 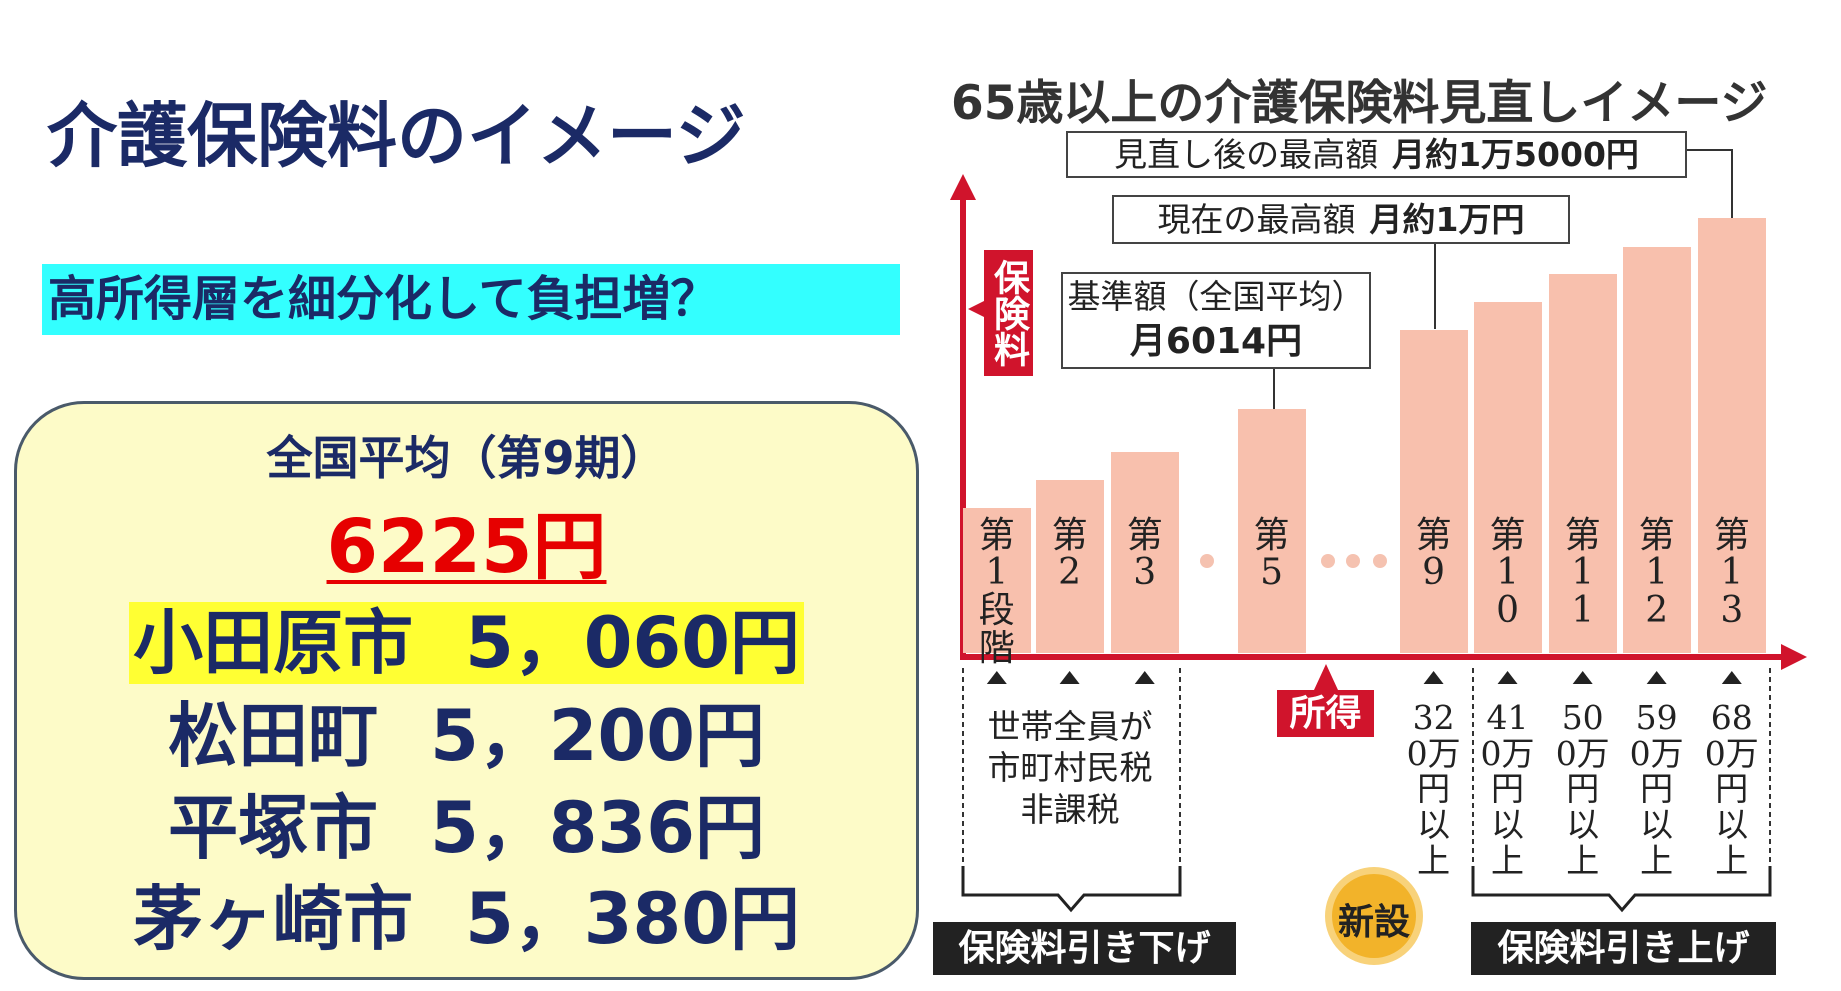 I want to click on city: 茅ヶ崎市, so click(x=273, y=919).